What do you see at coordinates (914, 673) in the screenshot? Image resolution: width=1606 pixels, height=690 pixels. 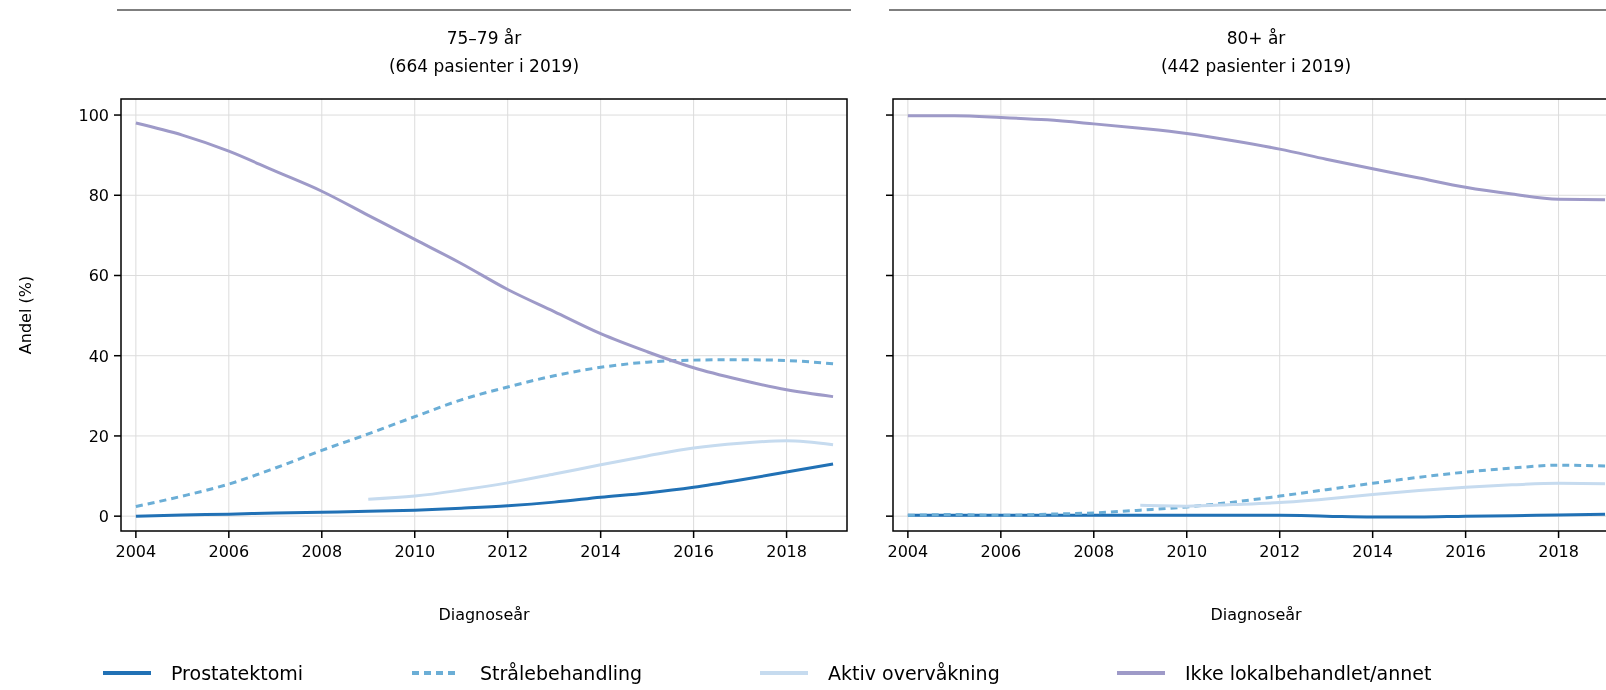 I see `legend-label: Aktiv overvåkning` at bounding box center [914, 673].